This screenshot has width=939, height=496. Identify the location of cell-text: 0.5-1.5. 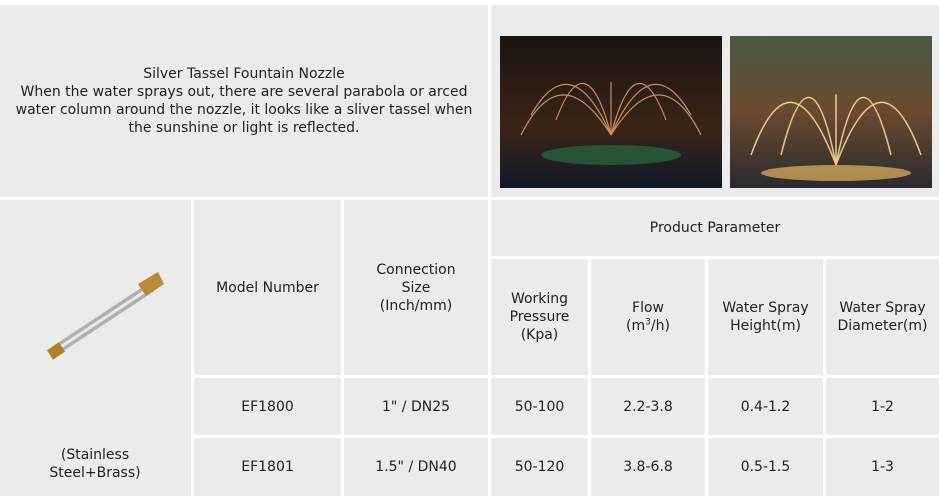
(765, 467).